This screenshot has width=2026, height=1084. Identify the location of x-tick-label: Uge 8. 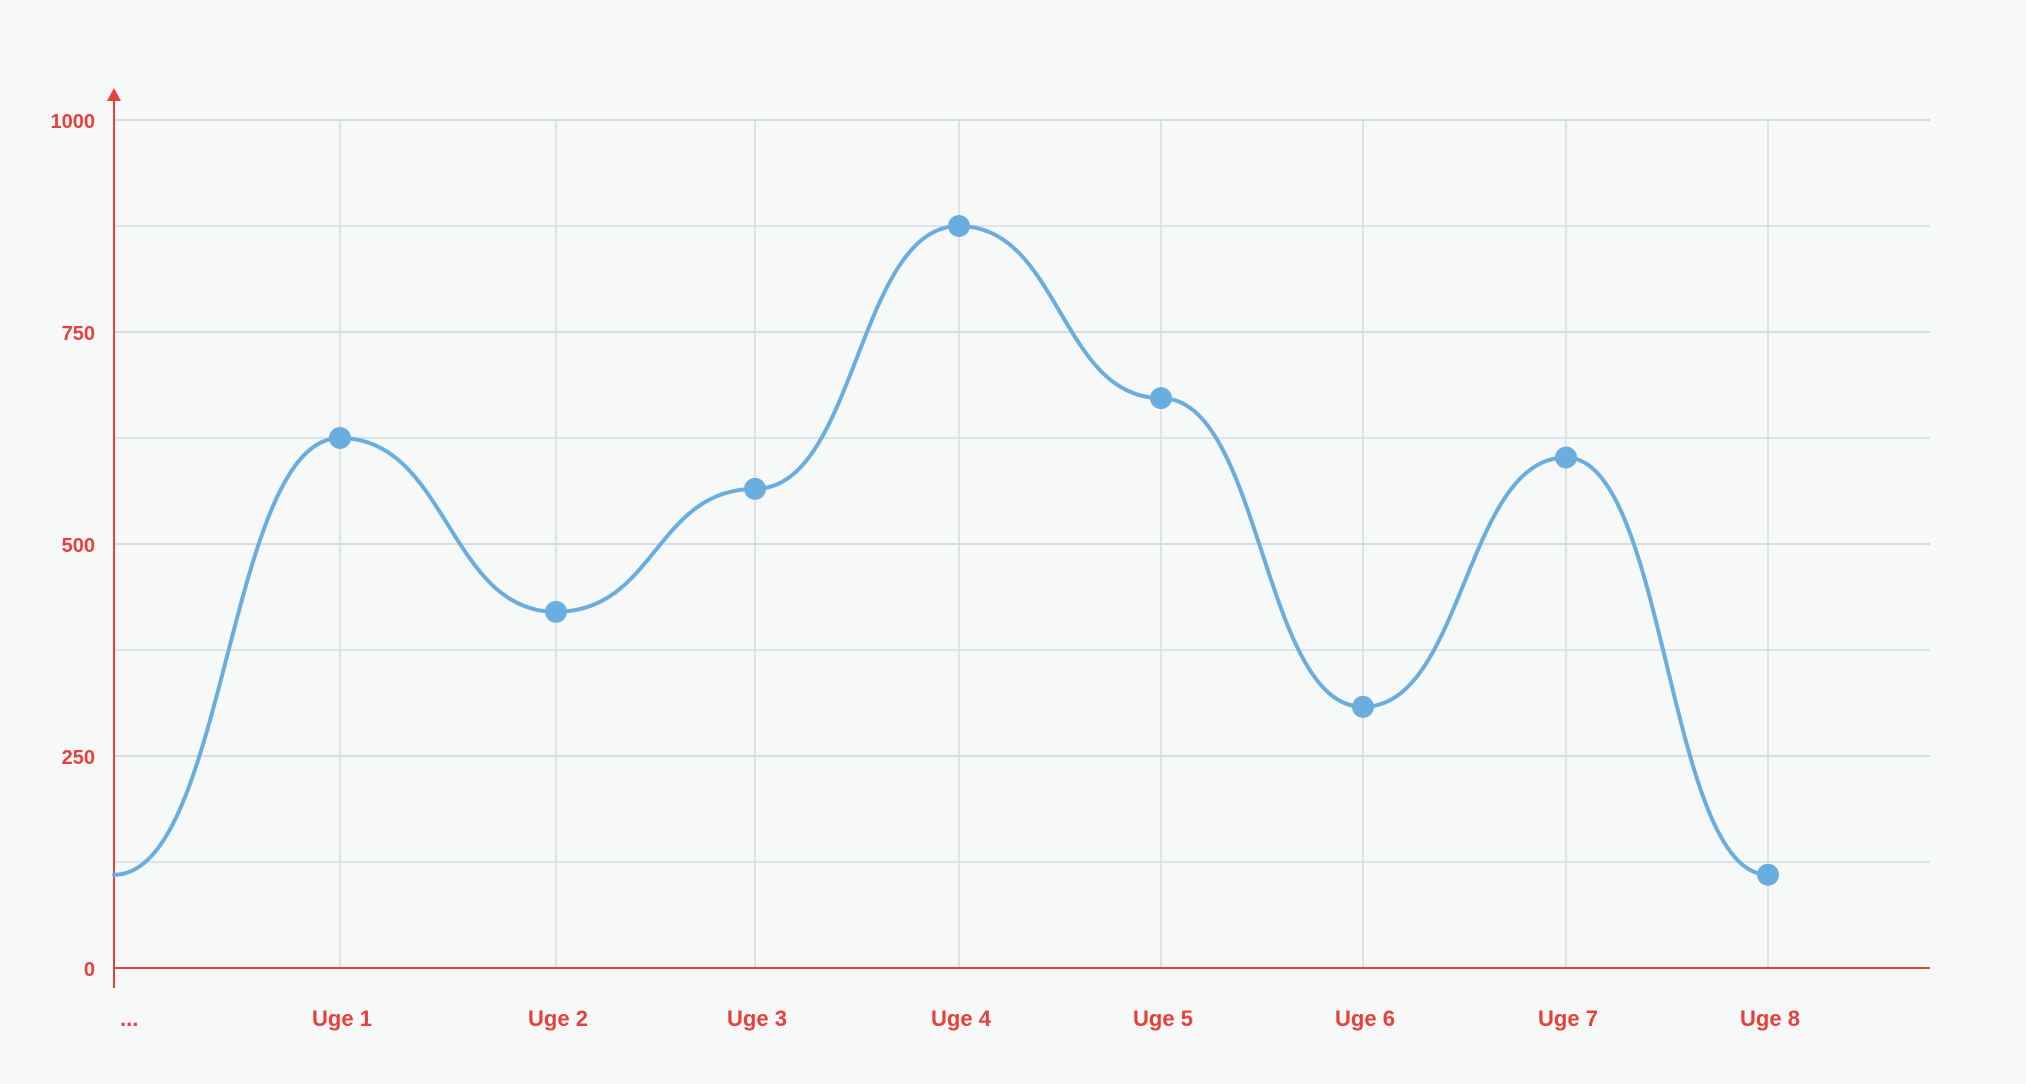
(1770, 1018).